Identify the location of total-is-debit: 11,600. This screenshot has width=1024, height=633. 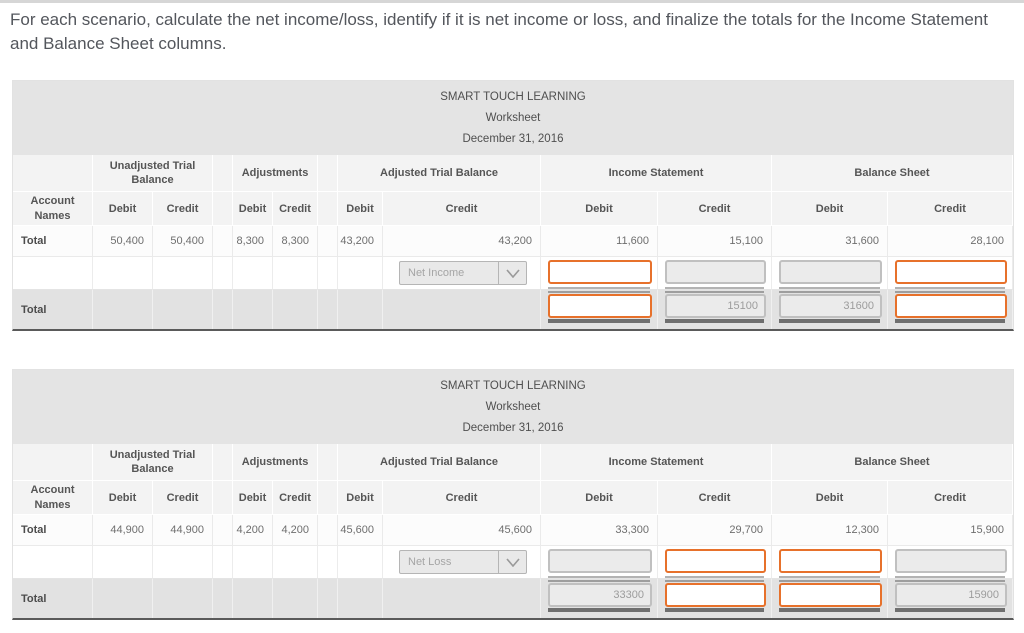
(599, 242).